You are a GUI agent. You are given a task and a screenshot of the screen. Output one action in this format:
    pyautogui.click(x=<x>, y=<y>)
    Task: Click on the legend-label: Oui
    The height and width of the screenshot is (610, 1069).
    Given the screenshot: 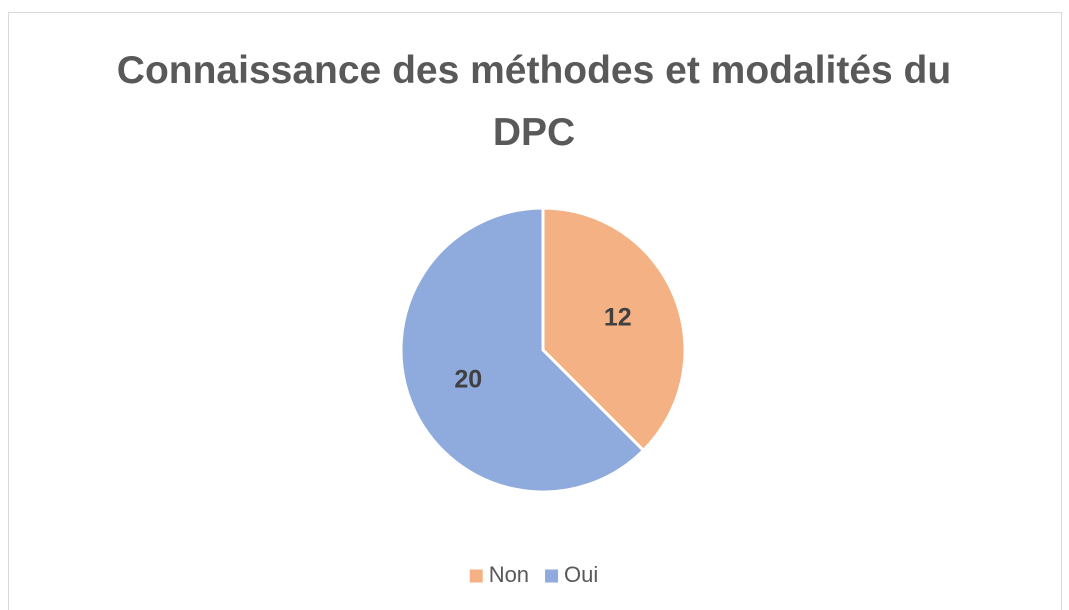 What is the action you would take?
    pyautogui.click(x=581, y=574)
    